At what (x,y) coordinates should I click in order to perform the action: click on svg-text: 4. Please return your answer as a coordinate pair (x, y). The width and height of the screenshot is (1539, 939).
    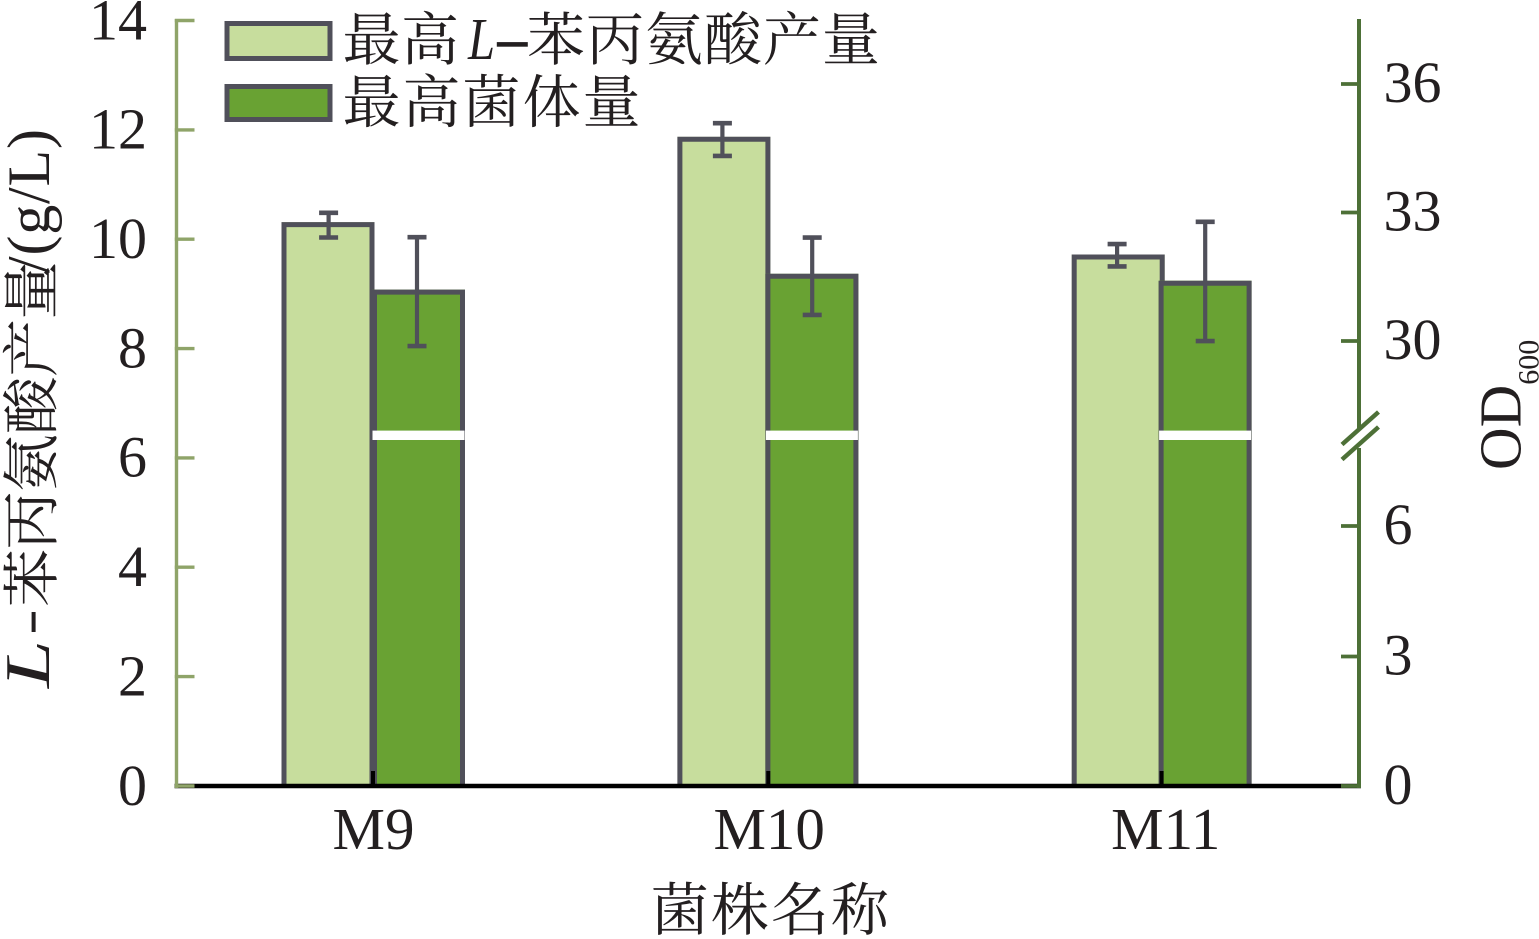
    Looking at the image, I should click on (132, 566).